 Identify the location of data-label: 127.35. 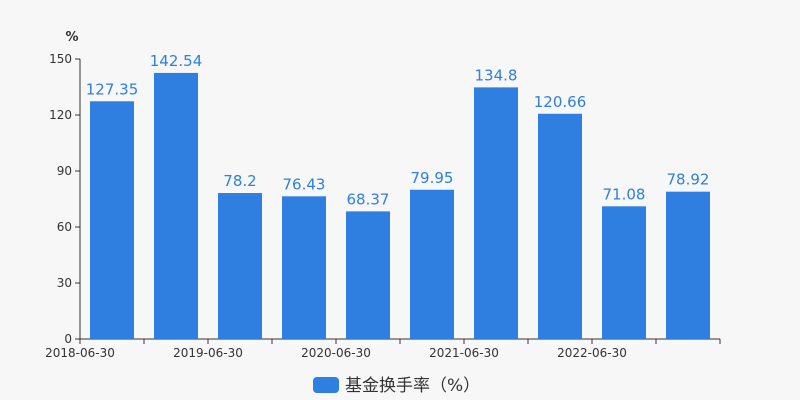
(112, 89).